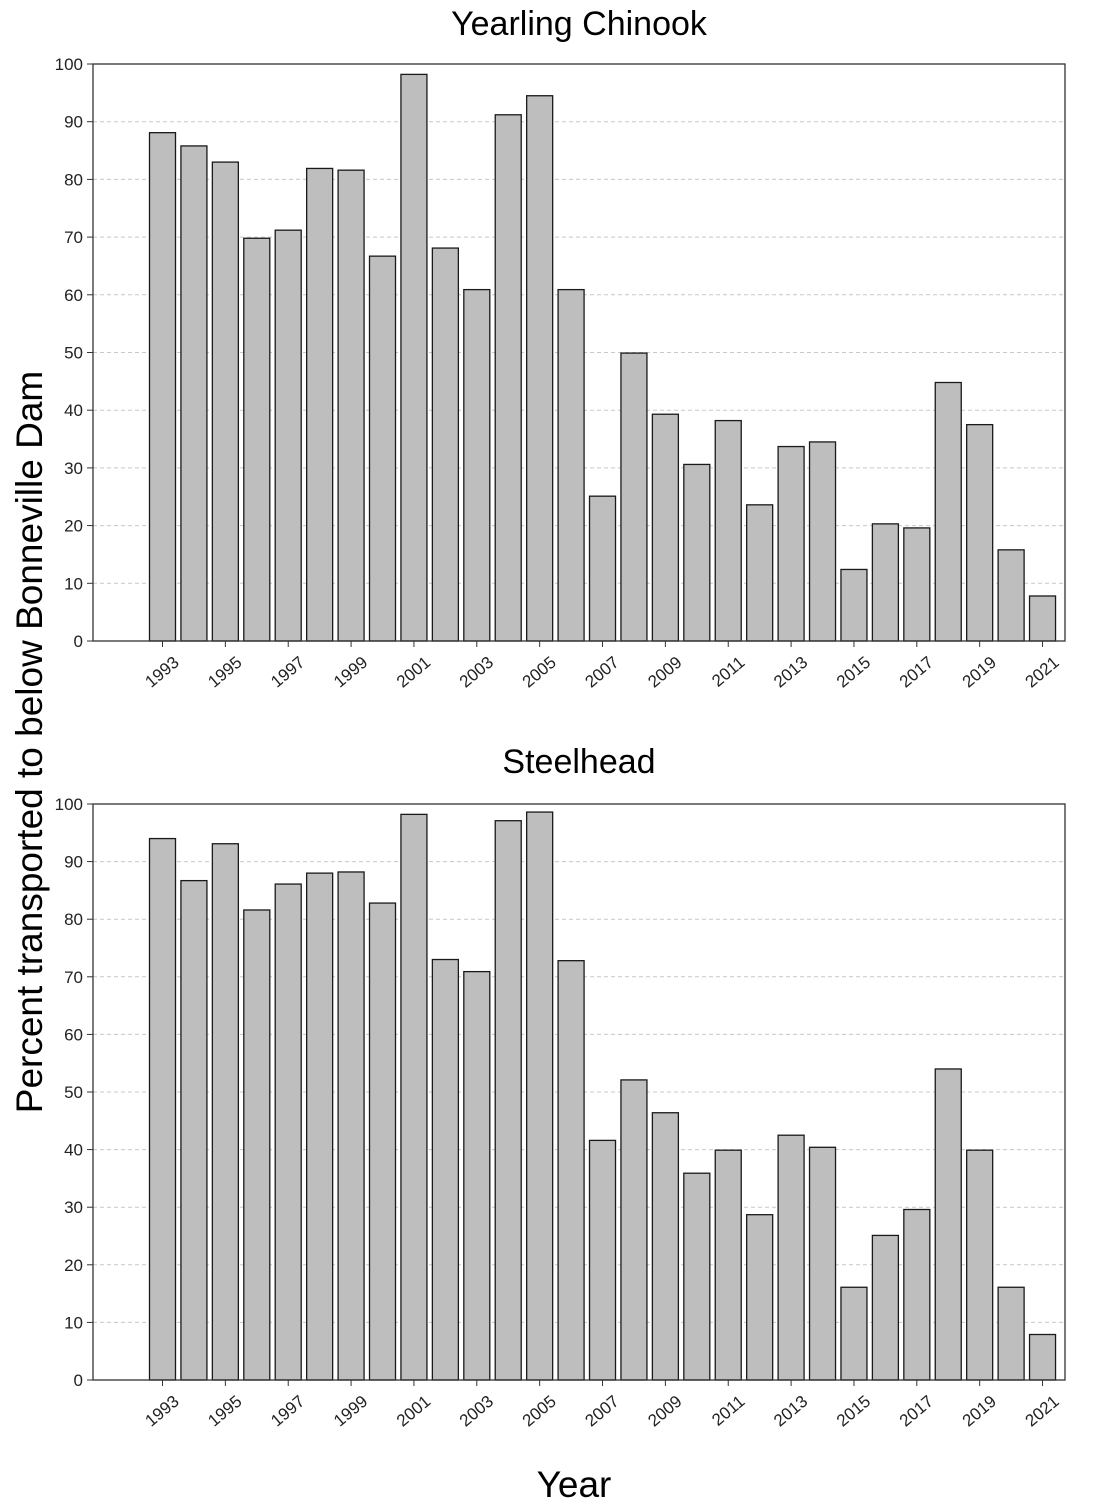 This screenshot has width=1095, height=1509. Describe the element at coordinates (728, 672) in the screenshot. I see `x-tick-label: 2011` at that location.